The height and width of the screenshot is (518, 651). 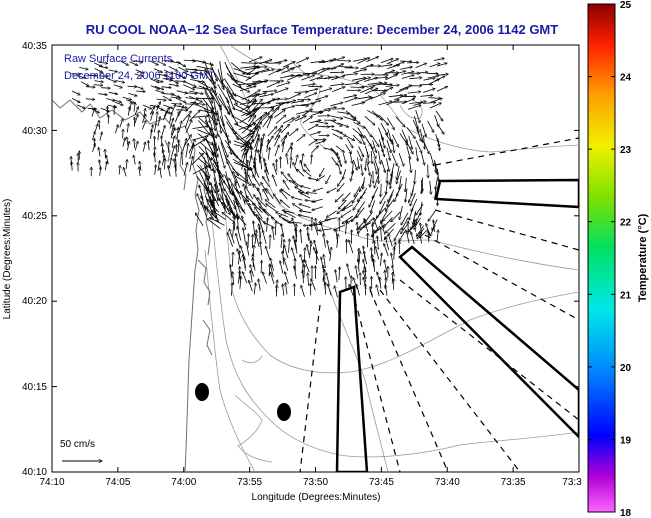 What do you see at coordinates (601, 258) in the screenshot?
I see `colorbar-ticks` at bounding box center [601, 258].